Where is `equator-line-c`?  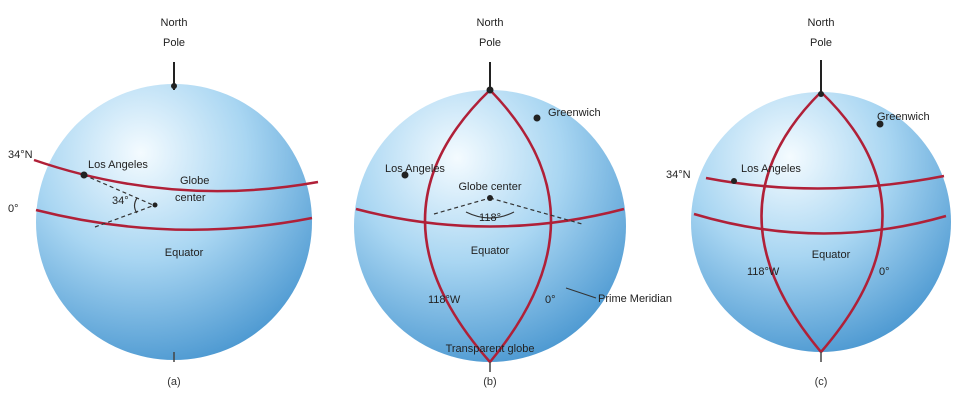 equator-line-c is located at coordinates (820, 223).